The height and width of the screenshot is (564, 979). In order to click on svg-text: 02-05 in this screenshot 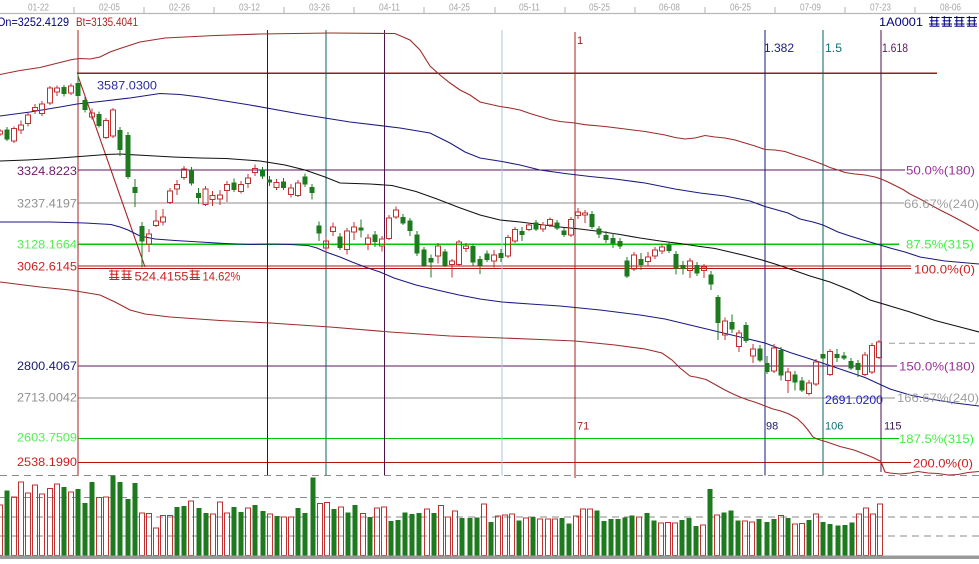, I will do `click(109, 8)`.